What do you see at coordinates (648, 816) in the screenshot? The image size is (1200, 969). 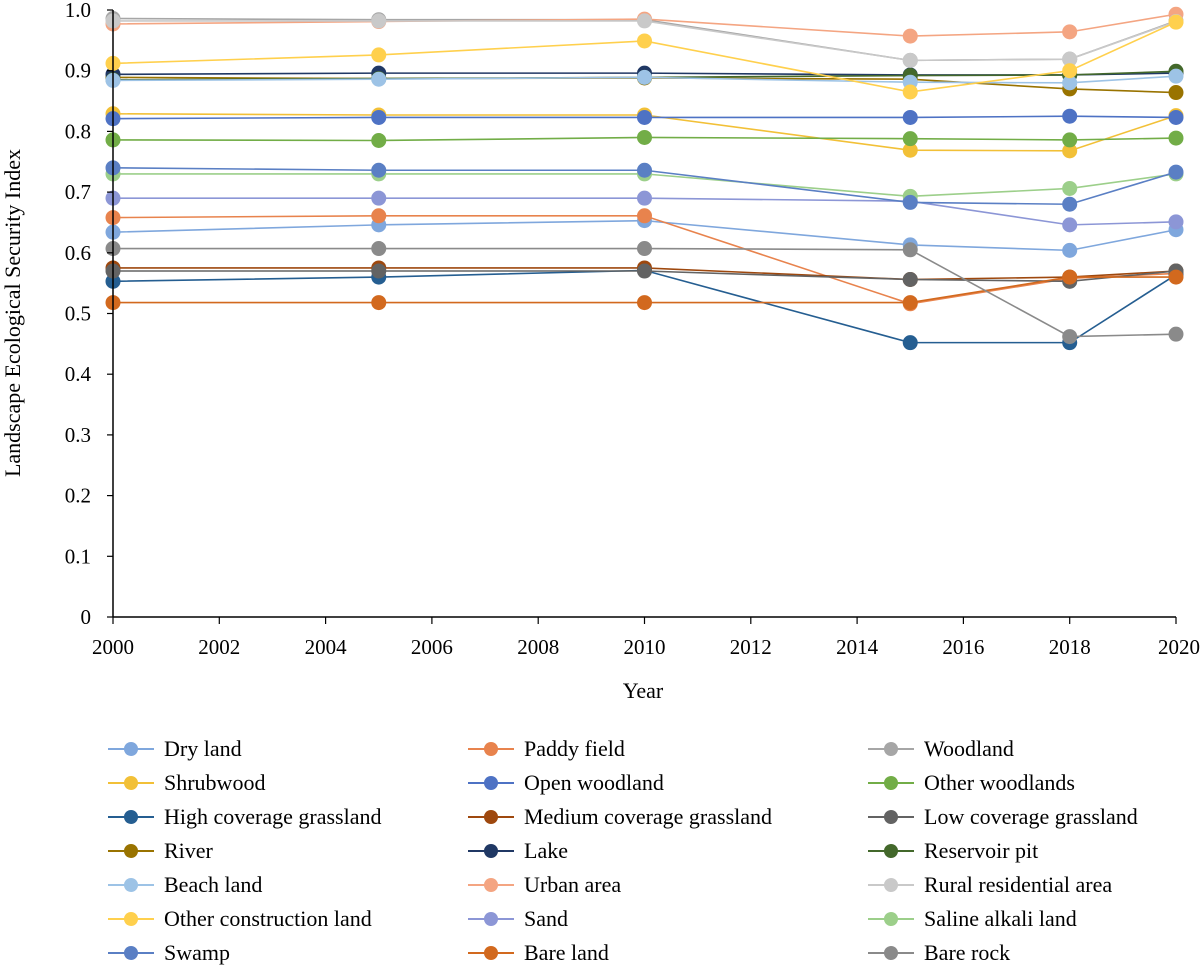 I see `legend-label: Medium coverage grassland` at bounding box center [648, 816].